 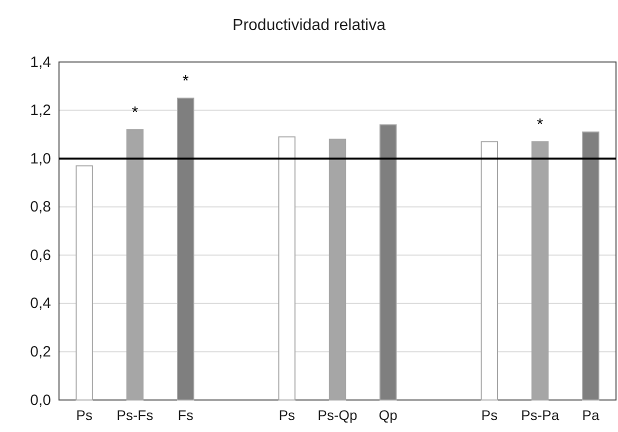 I want to click on y-tick-label: 0,0, so click(x=40, y=400).